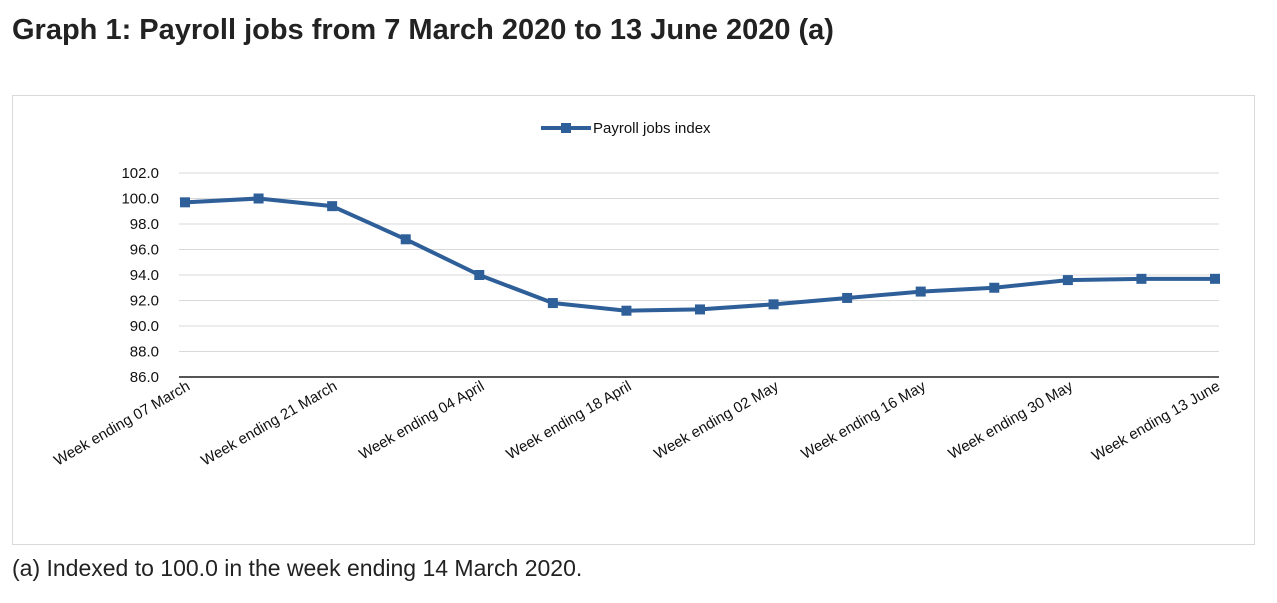  I want to click on legend-label: Payroll jobs index, so click(652, 128).